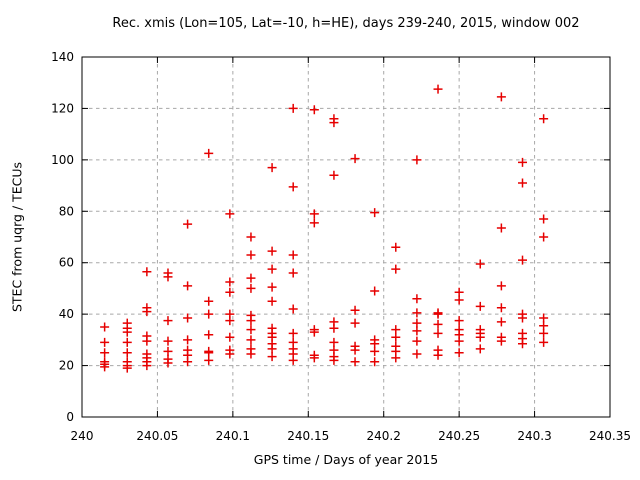 The height and width of the screenshot is (480, 640). Describe the element at coordinates (534, 436) in the screenshot. I see `x-tick-label: 240.3` at that location.